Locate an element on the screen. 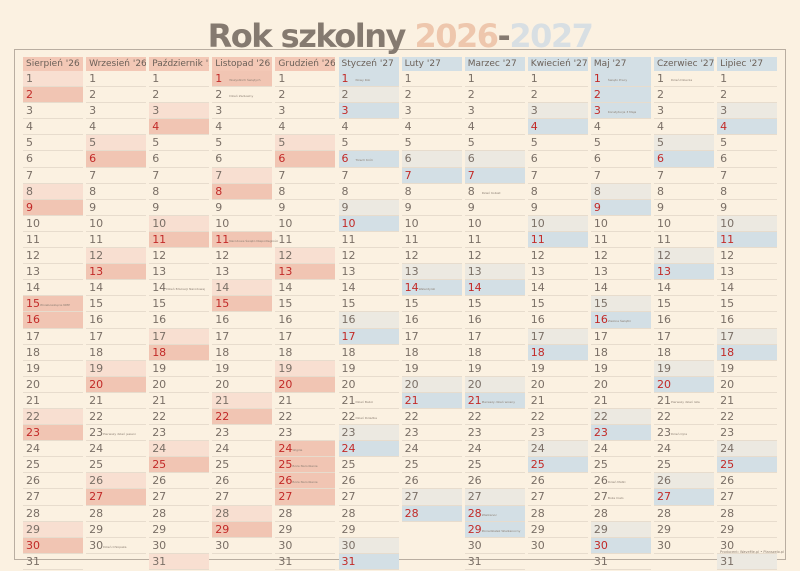  day-cell: 26 Boże Narodzenie is located at coordinates (305, 481).